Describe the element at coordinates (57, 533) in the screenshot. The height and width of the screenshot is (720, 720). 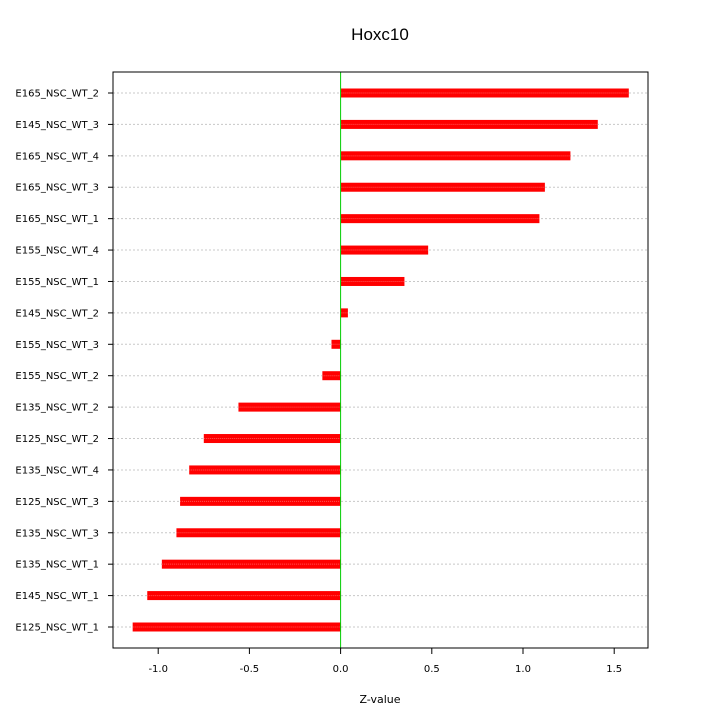
I see `y-tick-label: E135_NSC_WT_3` at that location.